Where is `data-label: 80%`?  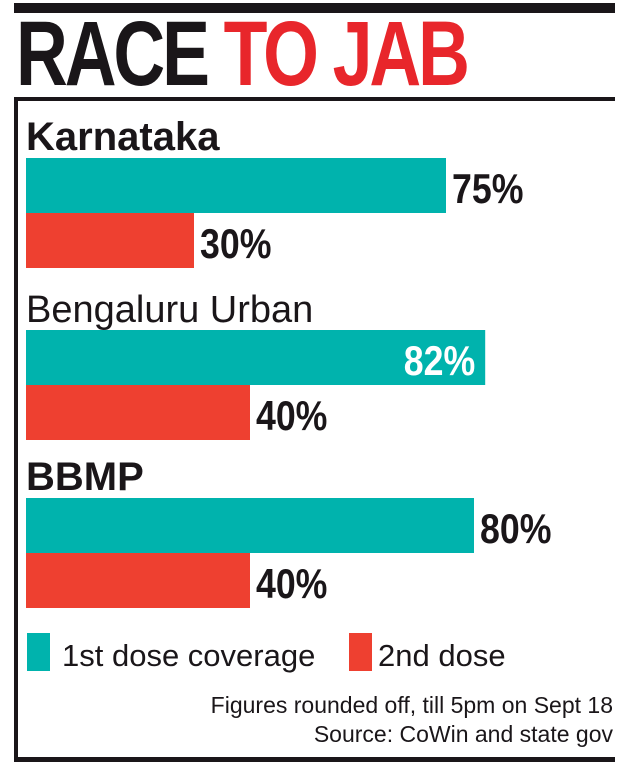 data-label: 80% is located at coordinates (515, 529).